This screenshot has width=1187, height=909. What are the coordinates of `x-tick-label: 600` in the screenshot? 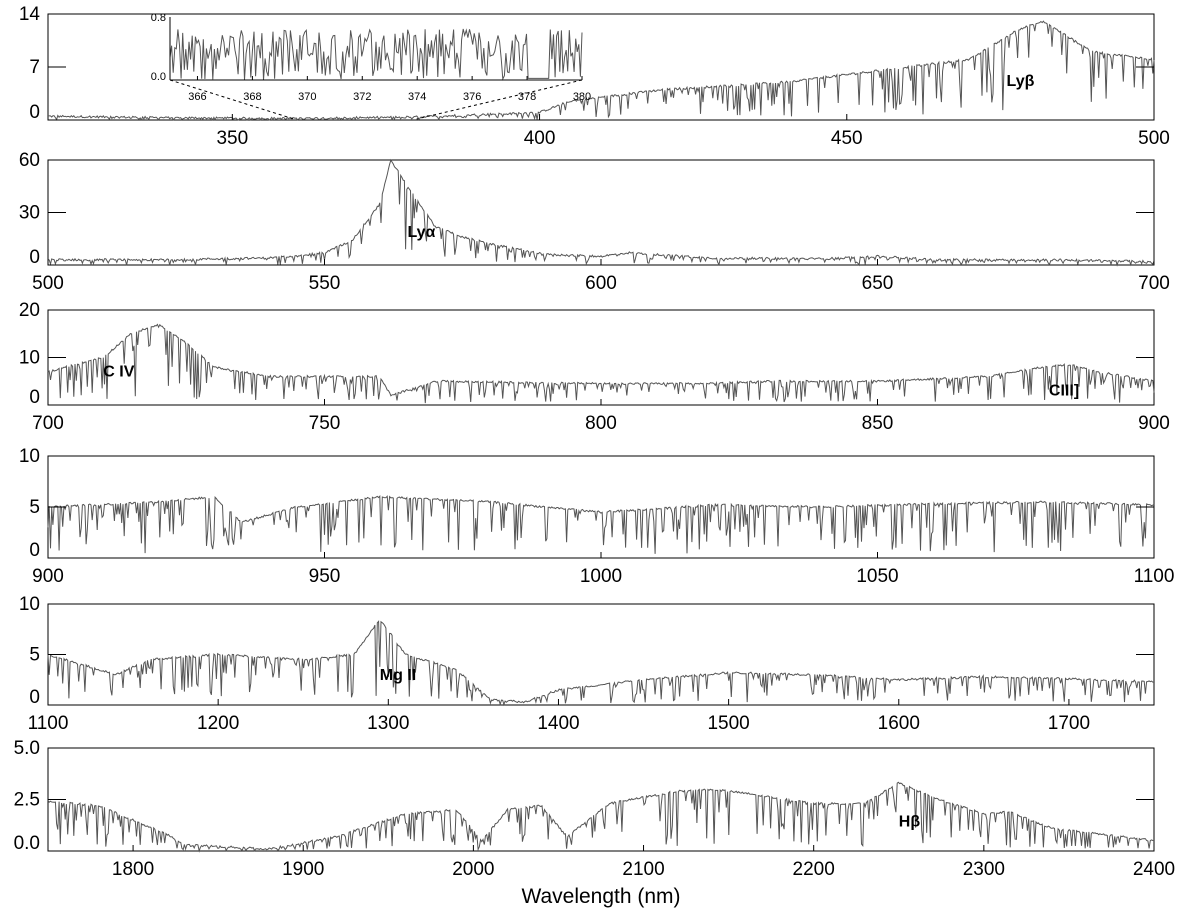 It's located at (601, 283).